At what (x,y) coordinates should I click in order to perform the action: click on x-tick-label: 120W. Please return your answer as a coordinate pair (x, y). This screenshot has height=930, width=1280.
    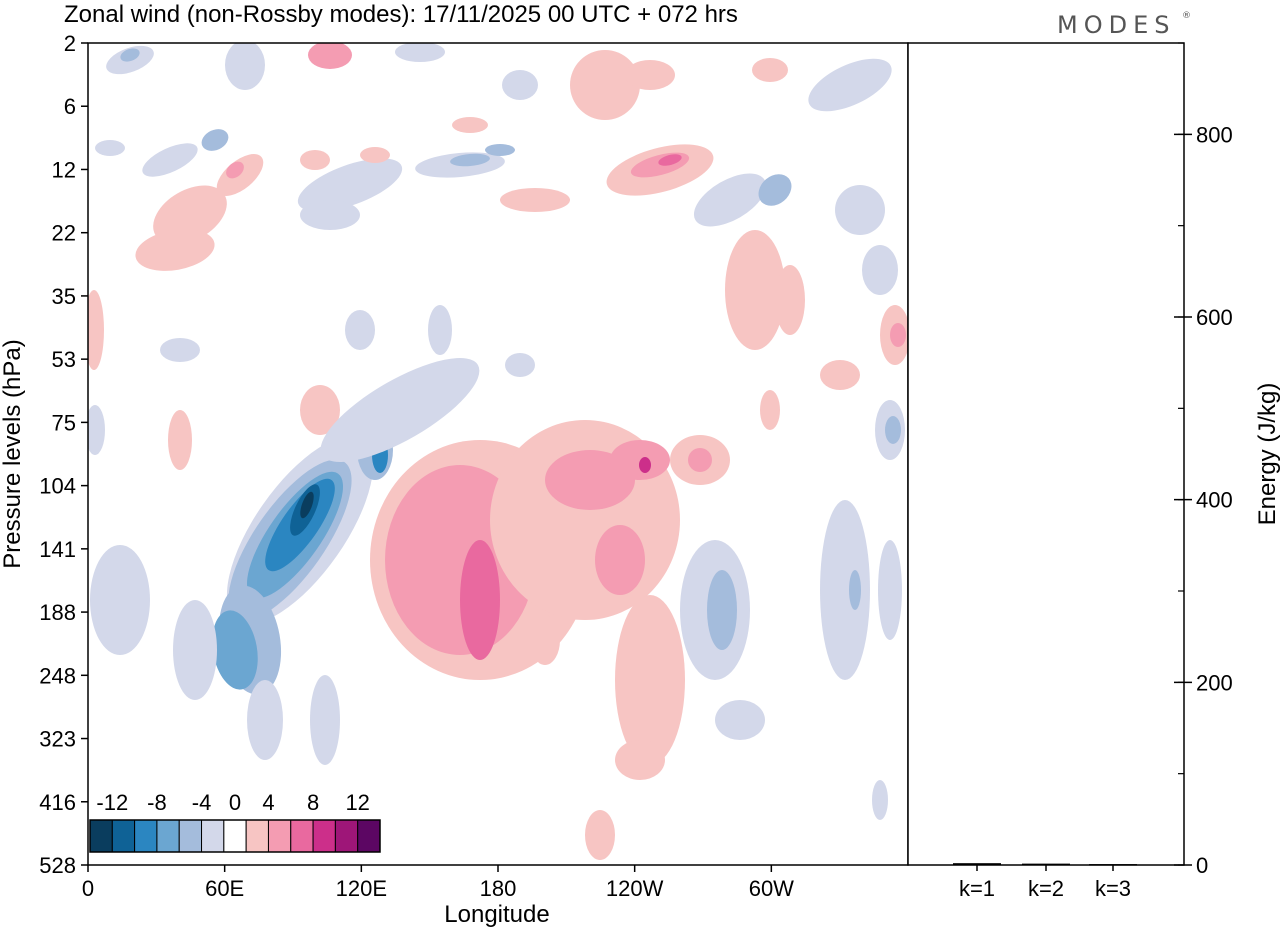
    Looking at the image, I should click on (635, 888).